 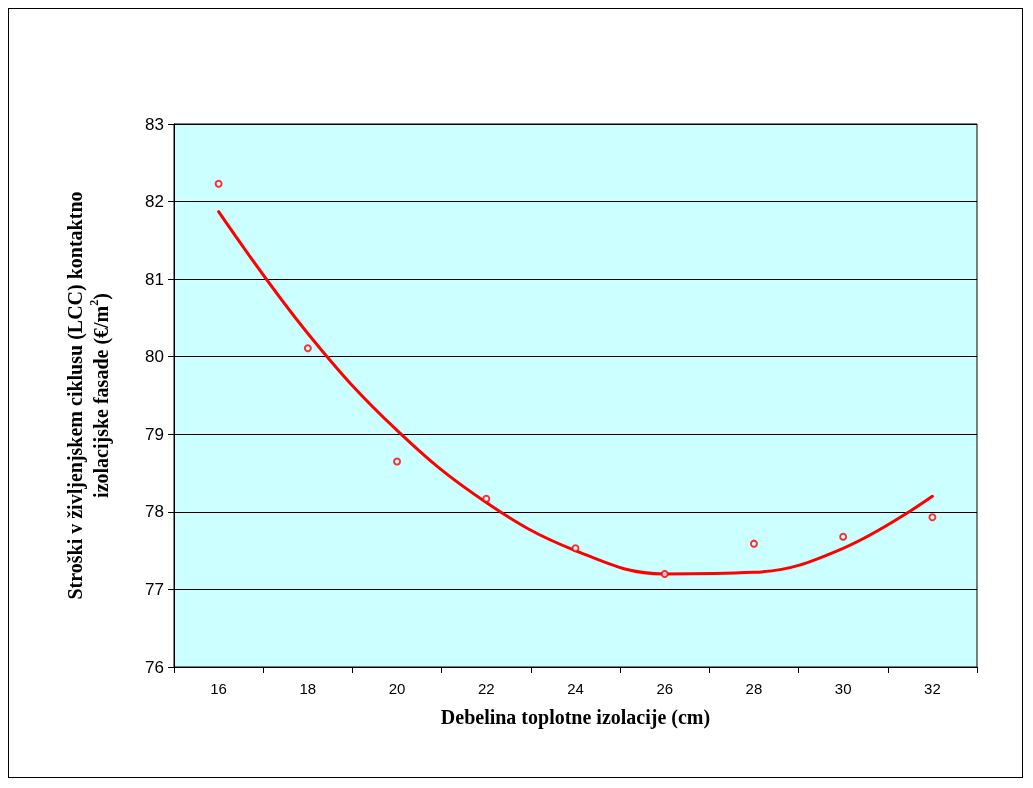 What do you see at coordinates (154, 667) in the screenshot?
I see `y-tick-label: 76` at bounding box center [154, 667].